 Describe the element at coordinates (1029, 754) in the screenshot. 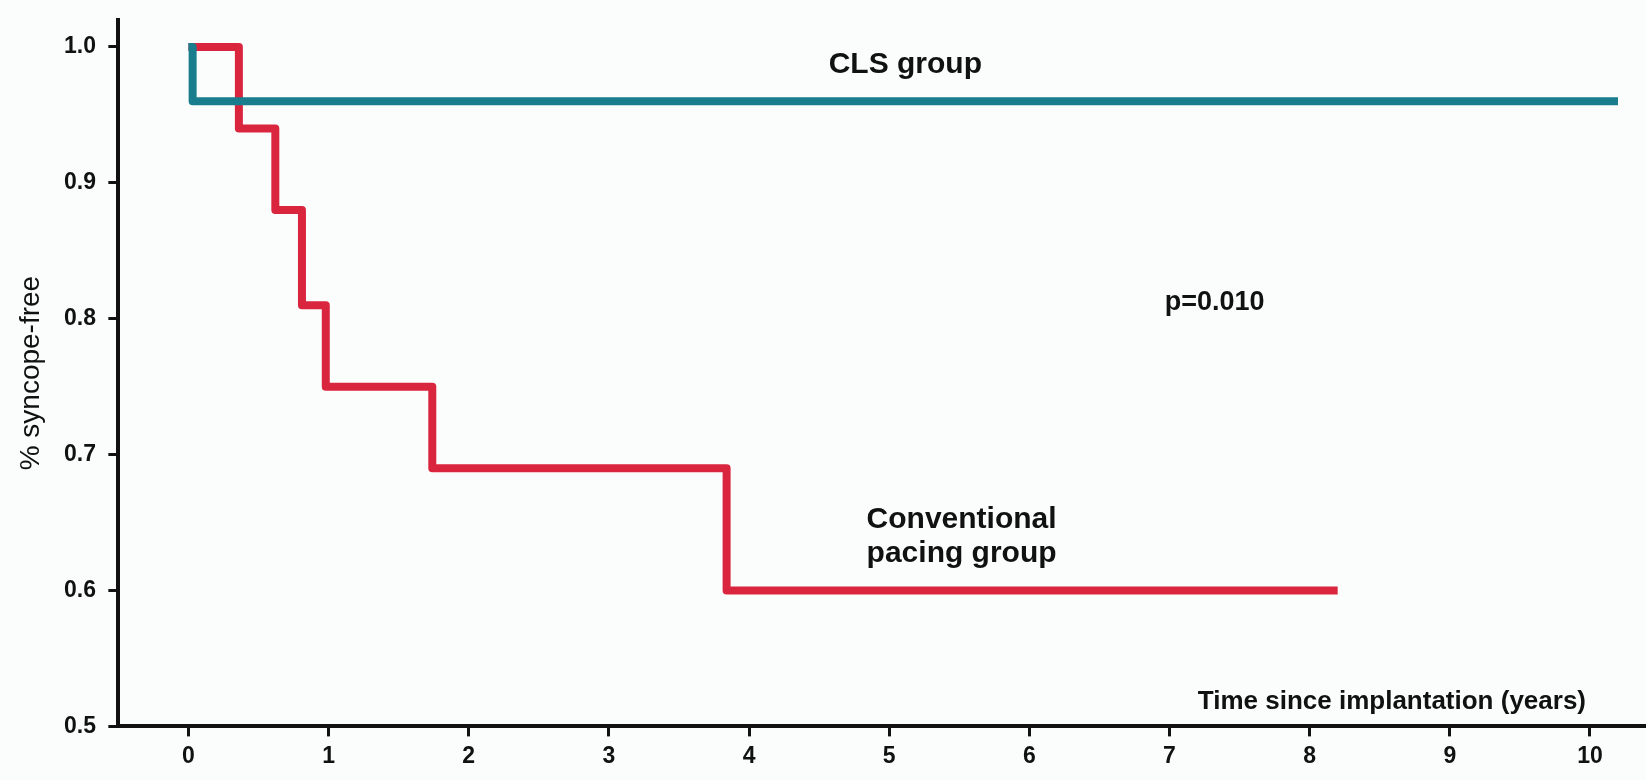

I see `x-tick-label: 6` at that location.